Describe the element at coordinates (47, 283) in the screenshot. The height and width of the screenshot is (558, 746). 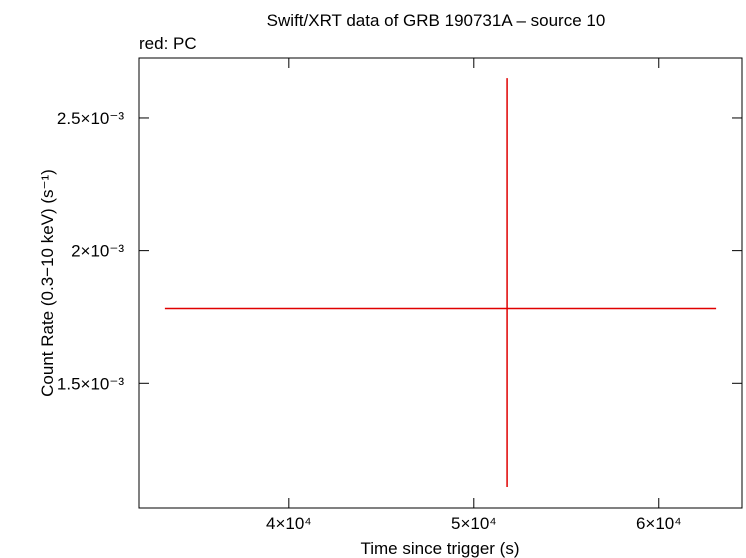
I see `y-axis-label: Count Rate (0.3−10 keV) (s⁻¹)` at that location.